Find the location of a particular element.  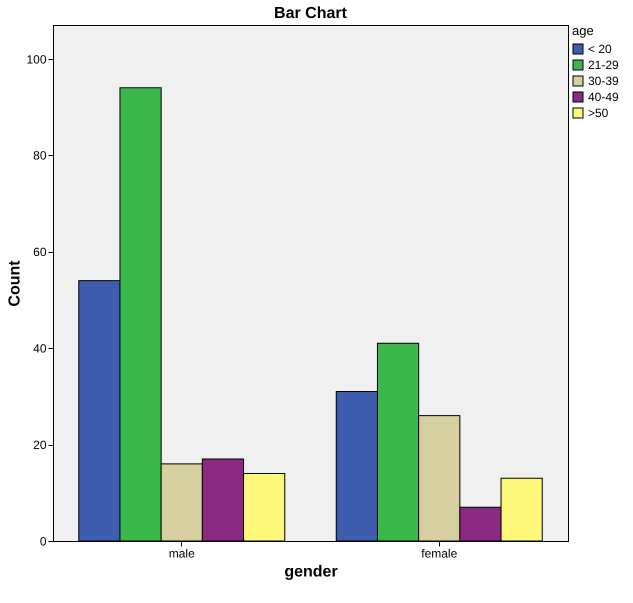

y-tick-label: 20 is located at coordinates (40, 445).